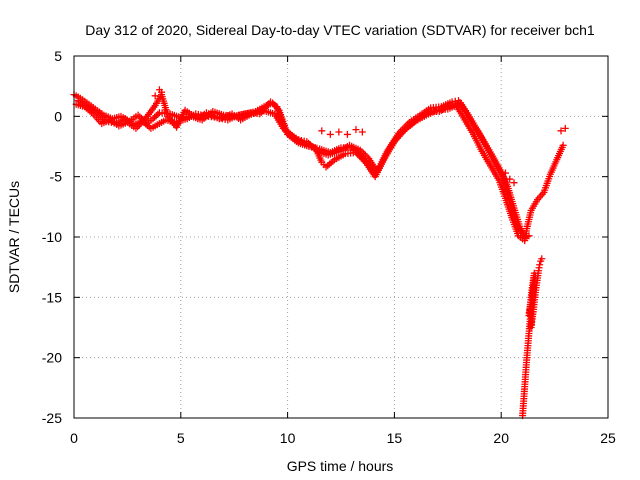 The image size is (640, 480). Describe the element at coordinates (74, 438) in the screenshot. I see `x-tick-label: 0` at that location.